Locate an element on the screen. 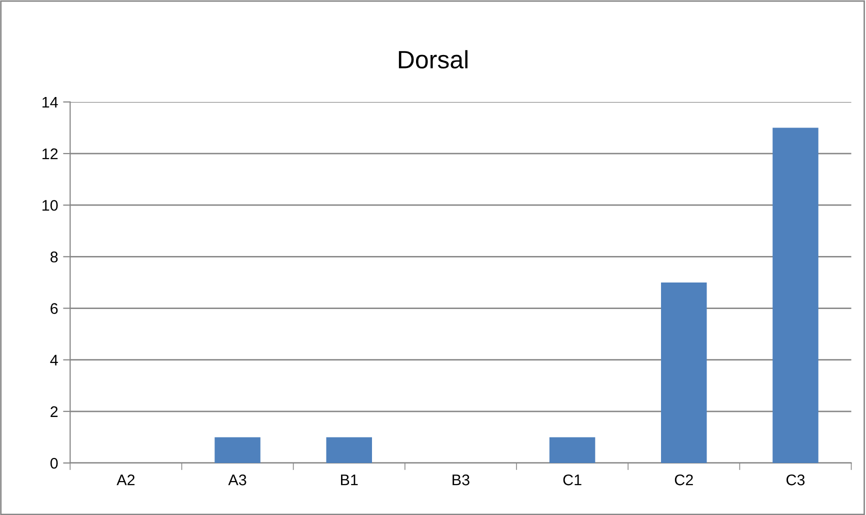 This screenshot has width=866, height=515. x-tick-label: C3 is located at coordinates (795, 480).